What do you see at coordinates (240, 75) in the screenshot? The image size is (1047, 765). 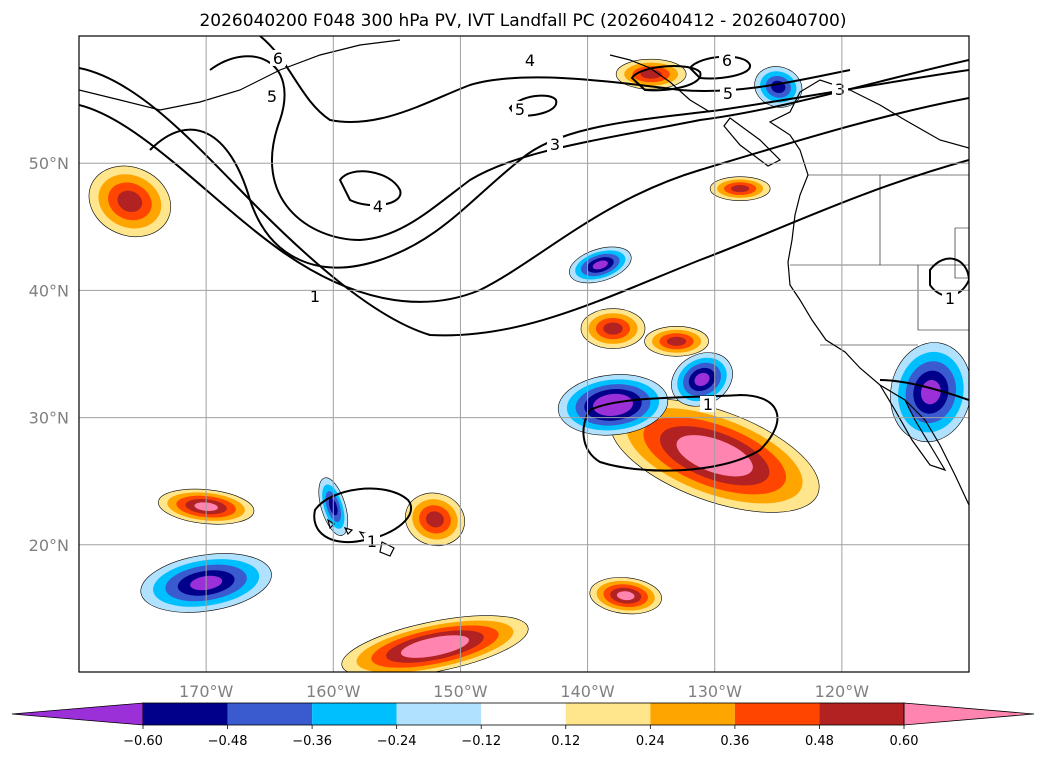 I see `alaska-coast` at bounding box center [240, 75].